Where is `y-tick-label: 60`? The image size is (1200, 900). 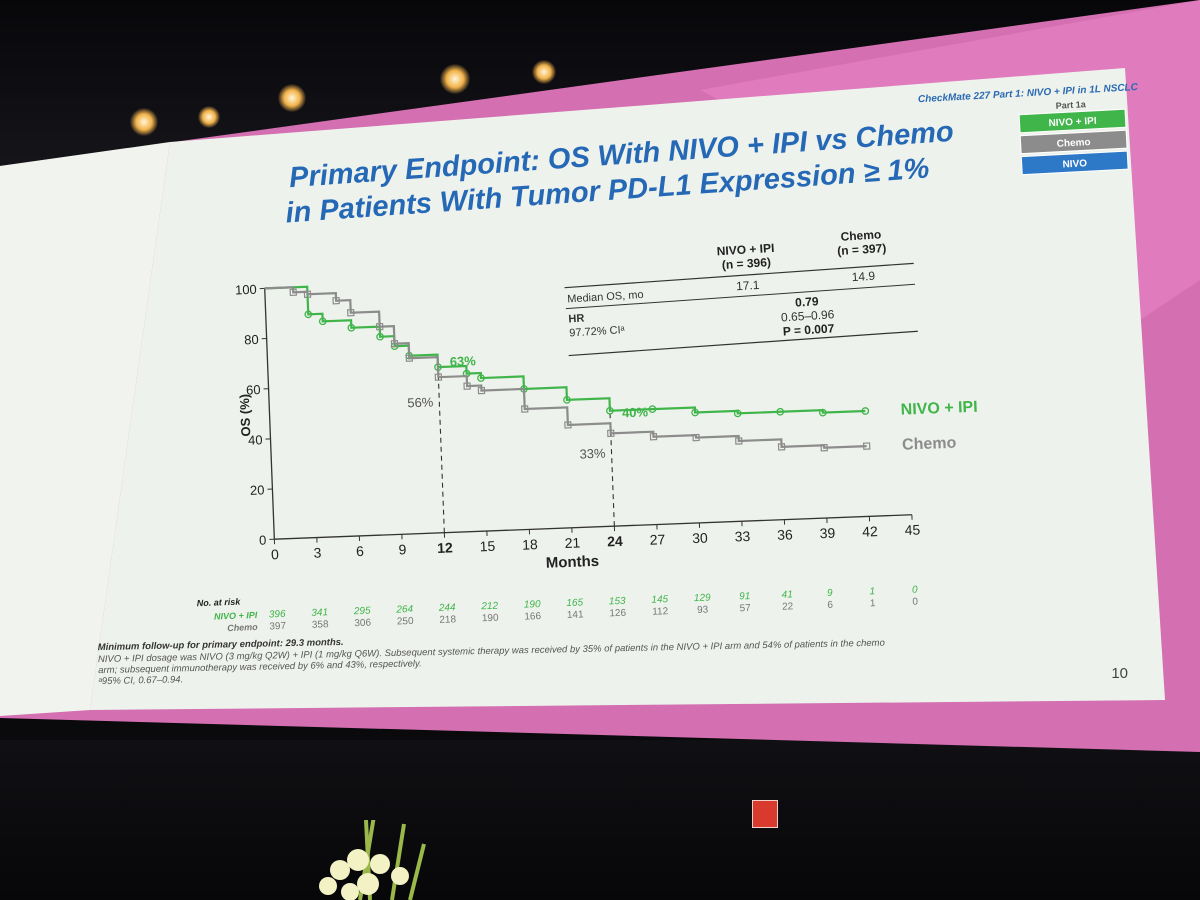
y-tick-label: 60 is located at coordinates (253, 390).